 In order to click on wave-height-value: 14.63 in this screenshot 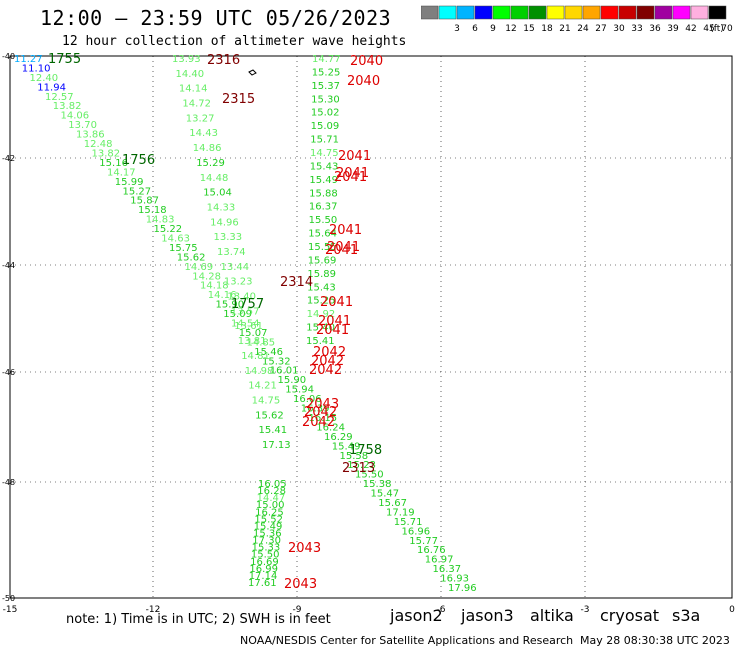, I will do `click(175, 239)`.